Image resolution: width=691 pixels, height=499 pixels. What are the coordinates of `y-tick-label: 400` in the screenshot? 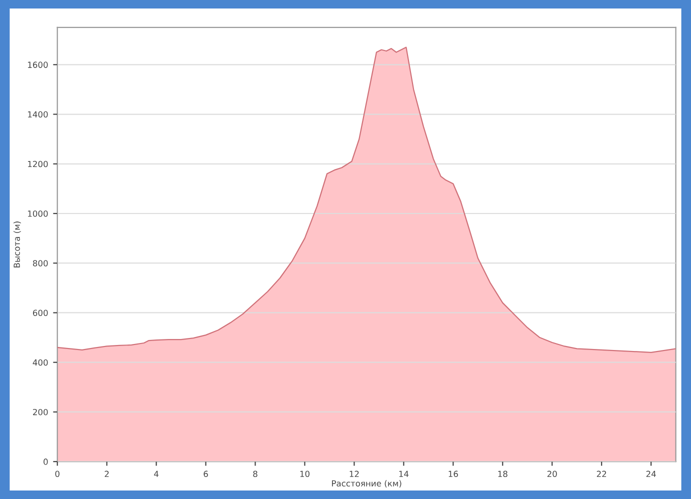 It's located at (40, 362).